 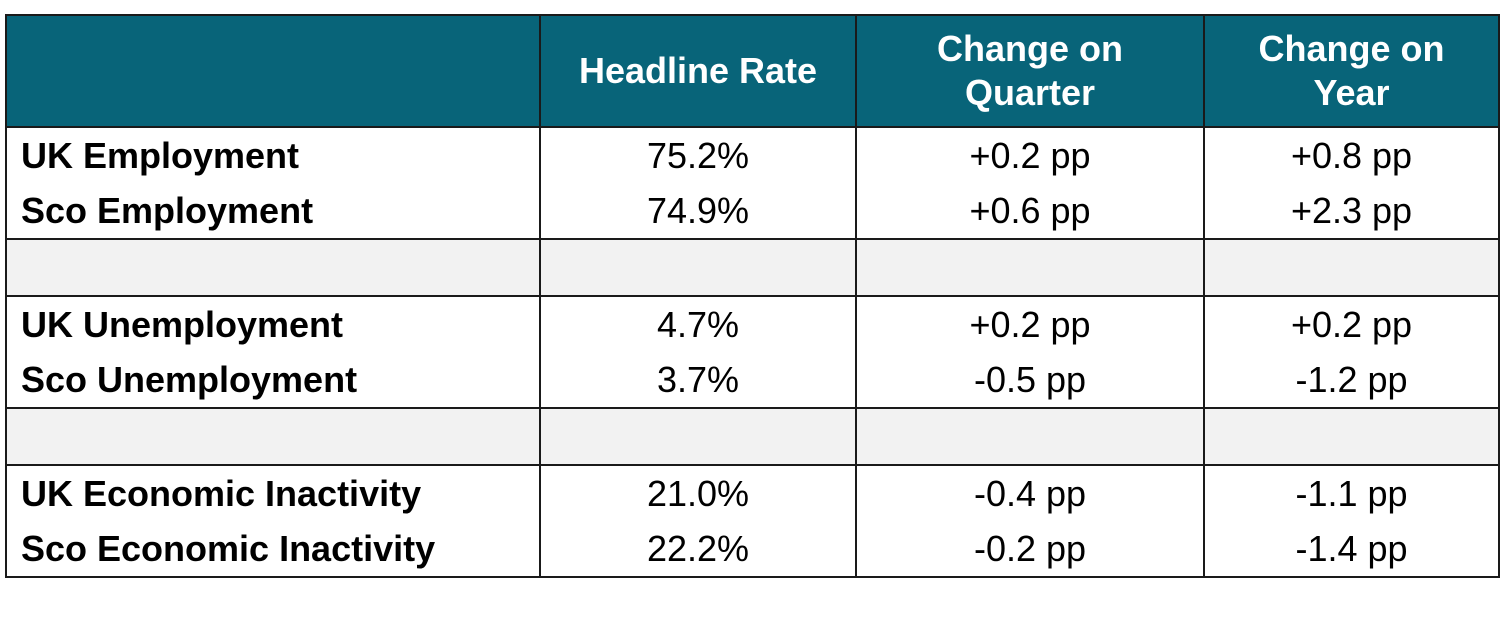 What do you see at coordinates (273, 492) in the screenshot?
I see `row-label: UK Economic Inactivity` at bounding box center [273, 492].